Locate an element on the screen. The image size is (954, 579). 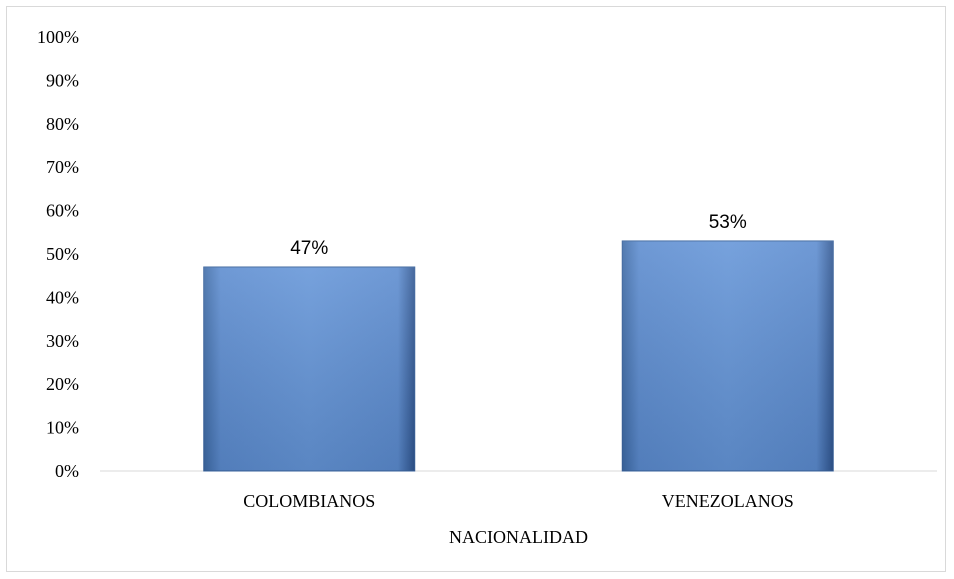
x-axis-category-labels: COLOMBIANOS VENEZOLANOS is located at coordinates (518, 501).